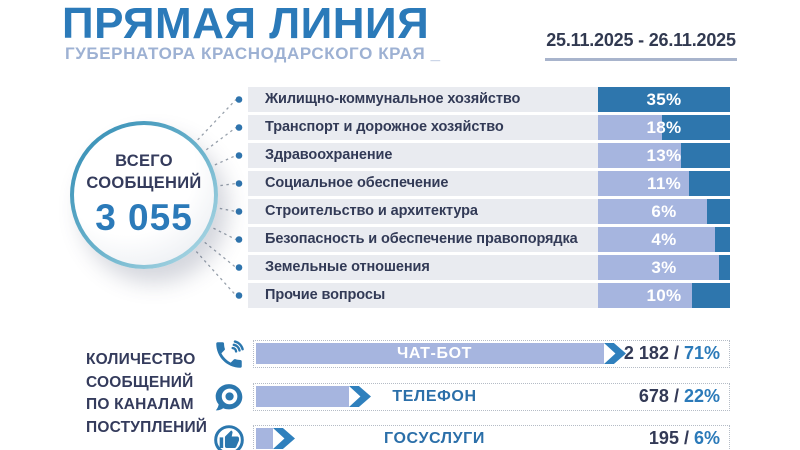 This screenshot has height=450, width=800. Describe the element at coordinates (434, 353) in the screenshot. I see `channel-label: ЧАТ-БОТ` at that location.